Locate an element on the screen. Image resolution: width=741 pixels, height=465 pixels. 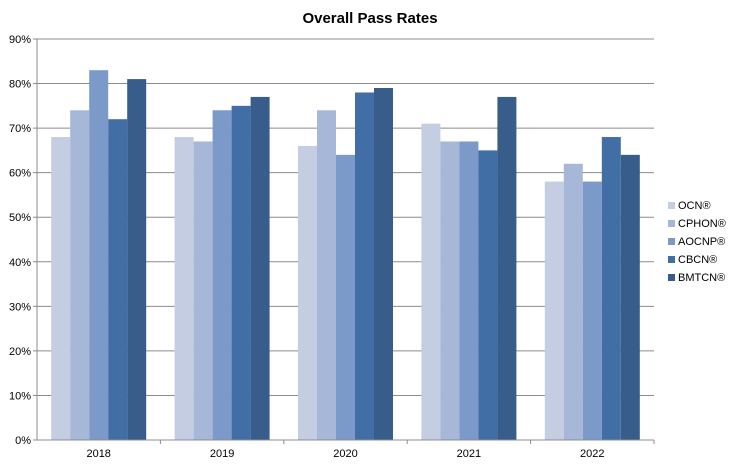
y-tick-label: 80% is located at coordinates (20, 85).